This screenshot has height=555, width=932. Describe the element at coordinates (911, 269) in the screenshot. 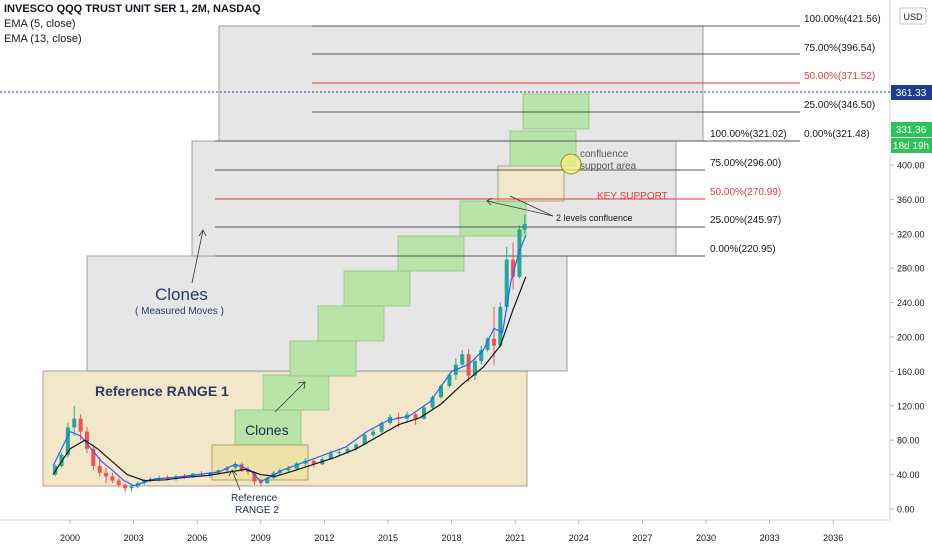

I see `price-tick-label: 280.00` at that location.